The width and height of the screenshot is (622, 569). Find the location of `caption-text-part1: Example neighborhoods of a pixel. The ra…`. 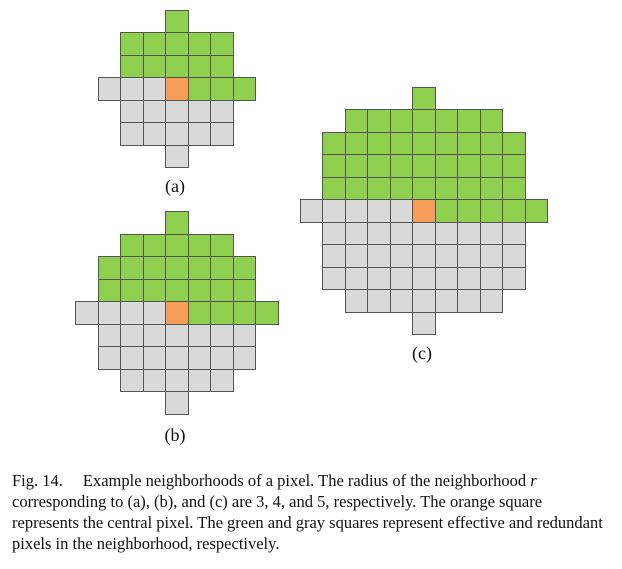

caption-text-part1: Example neighborhoods of a pixel. The ra… is located at coordinates (304, 480).